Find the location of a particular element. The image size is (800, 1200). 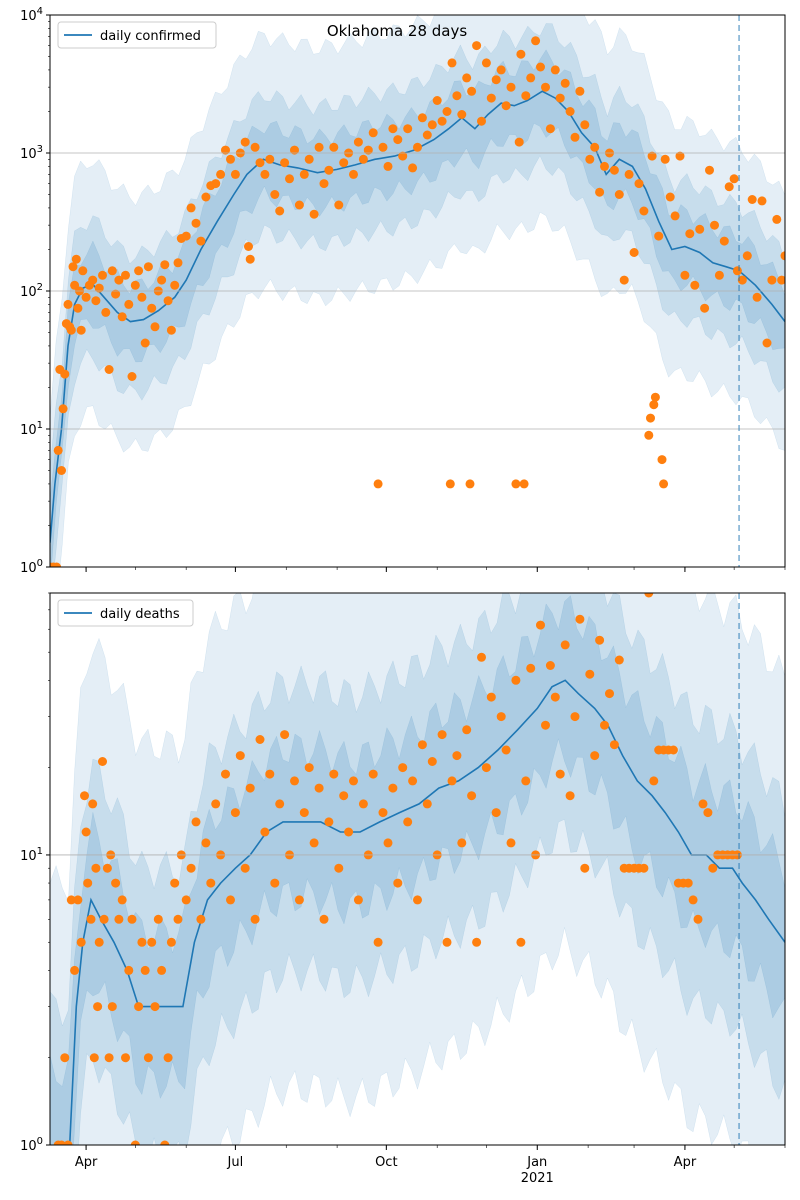

y-tick-label: 10¹ is located at coordinates (31, 855).